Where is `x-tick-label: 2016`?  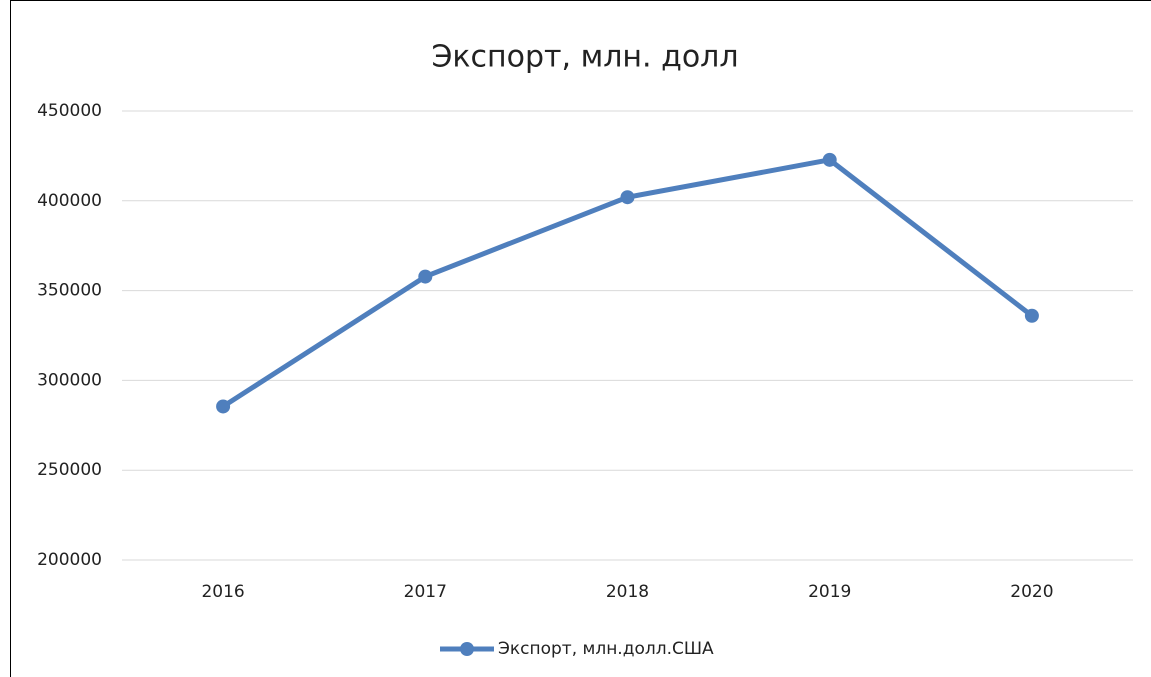 x-tick-label: 2016 is located at coordinates (222, 592).